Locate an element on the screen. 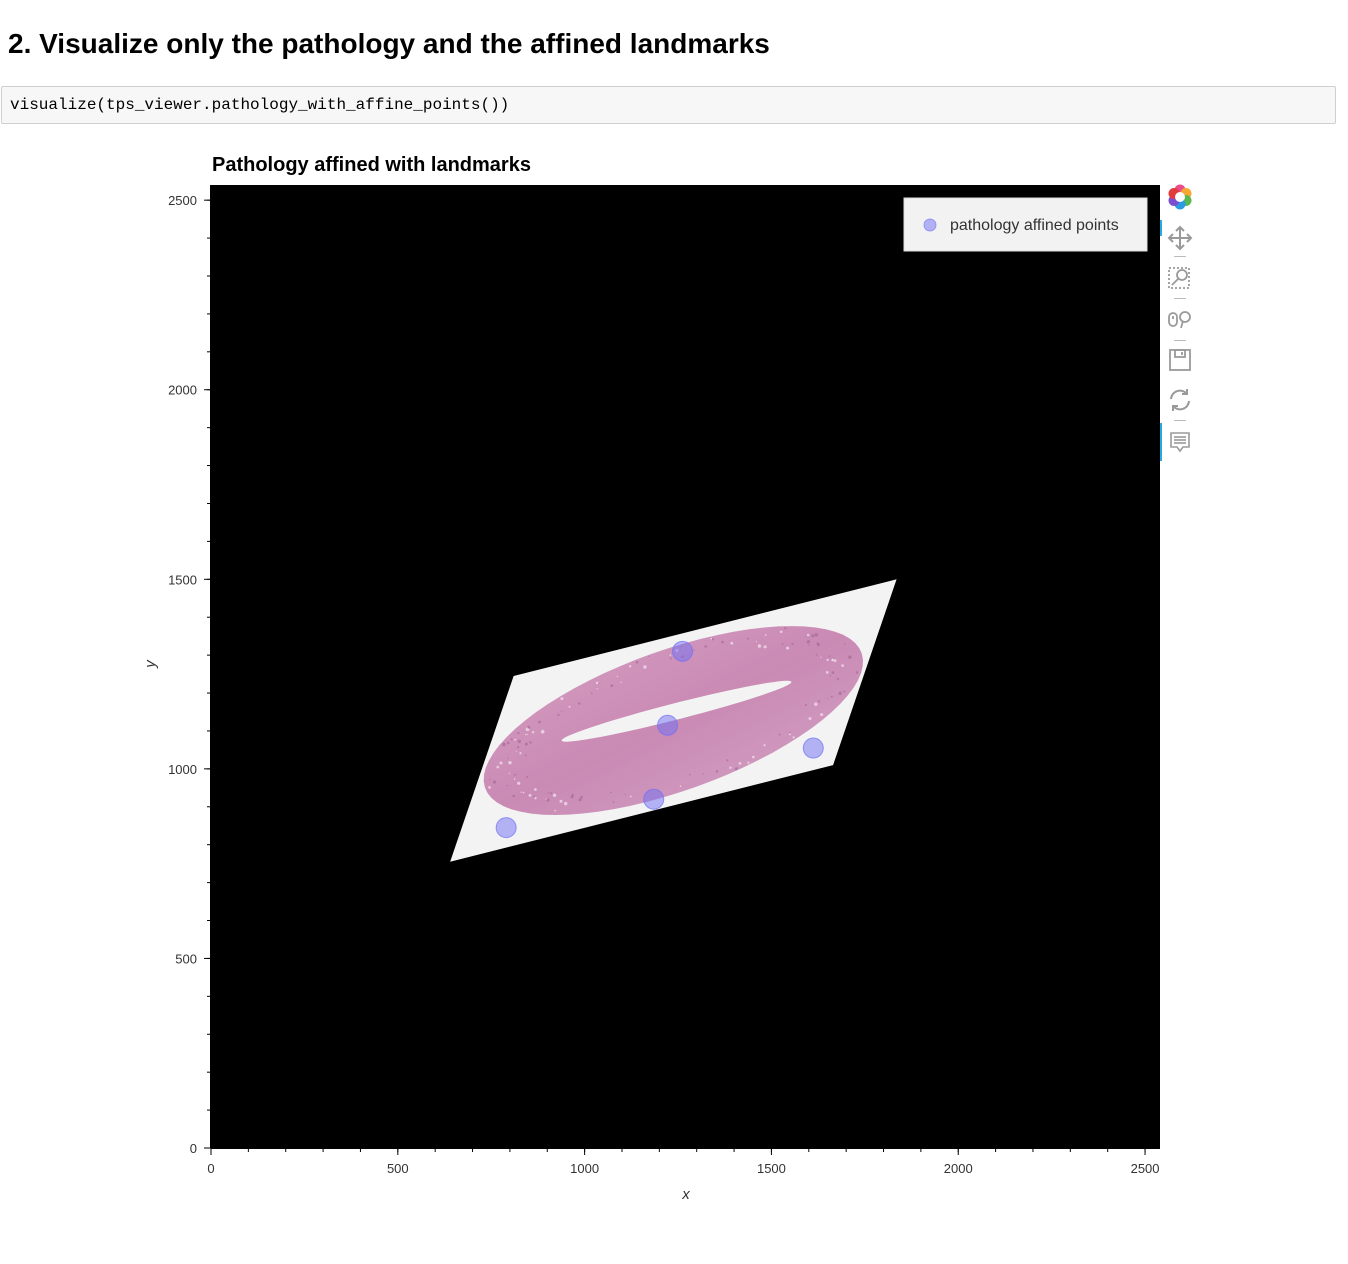 This screenshot has width=1348, height=1264. y-tick-label: 500 is located at coordinates (186, 958).